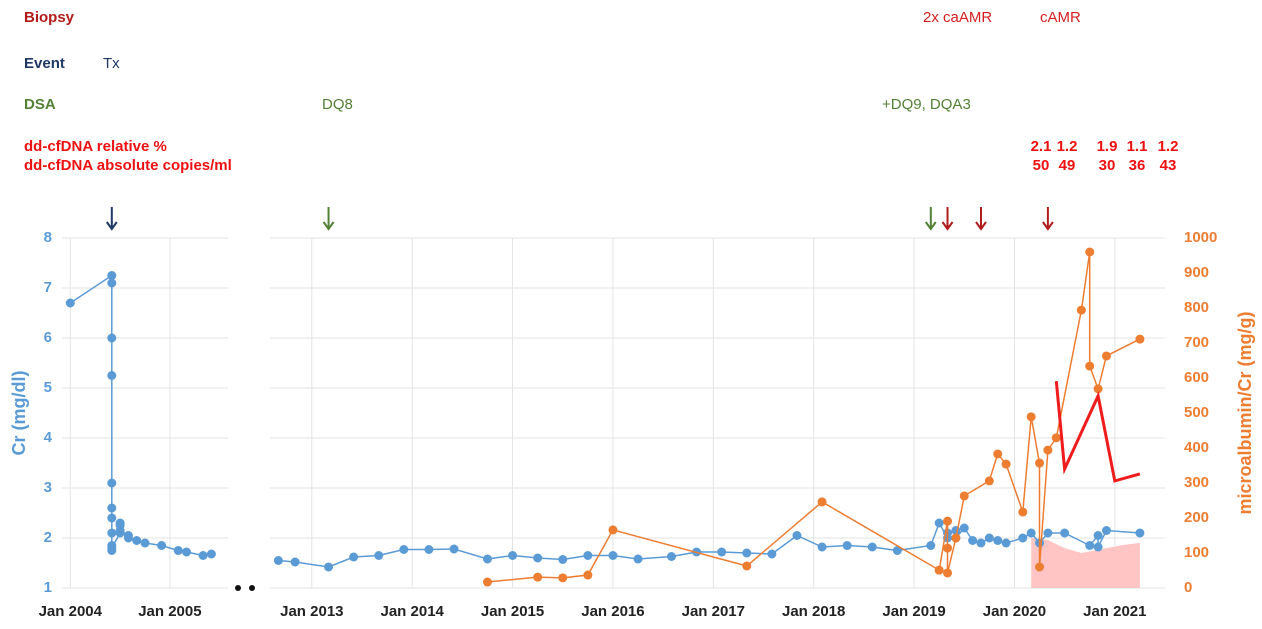  I want to click on x-tick-label: Jan 2015, so click(512, 611).